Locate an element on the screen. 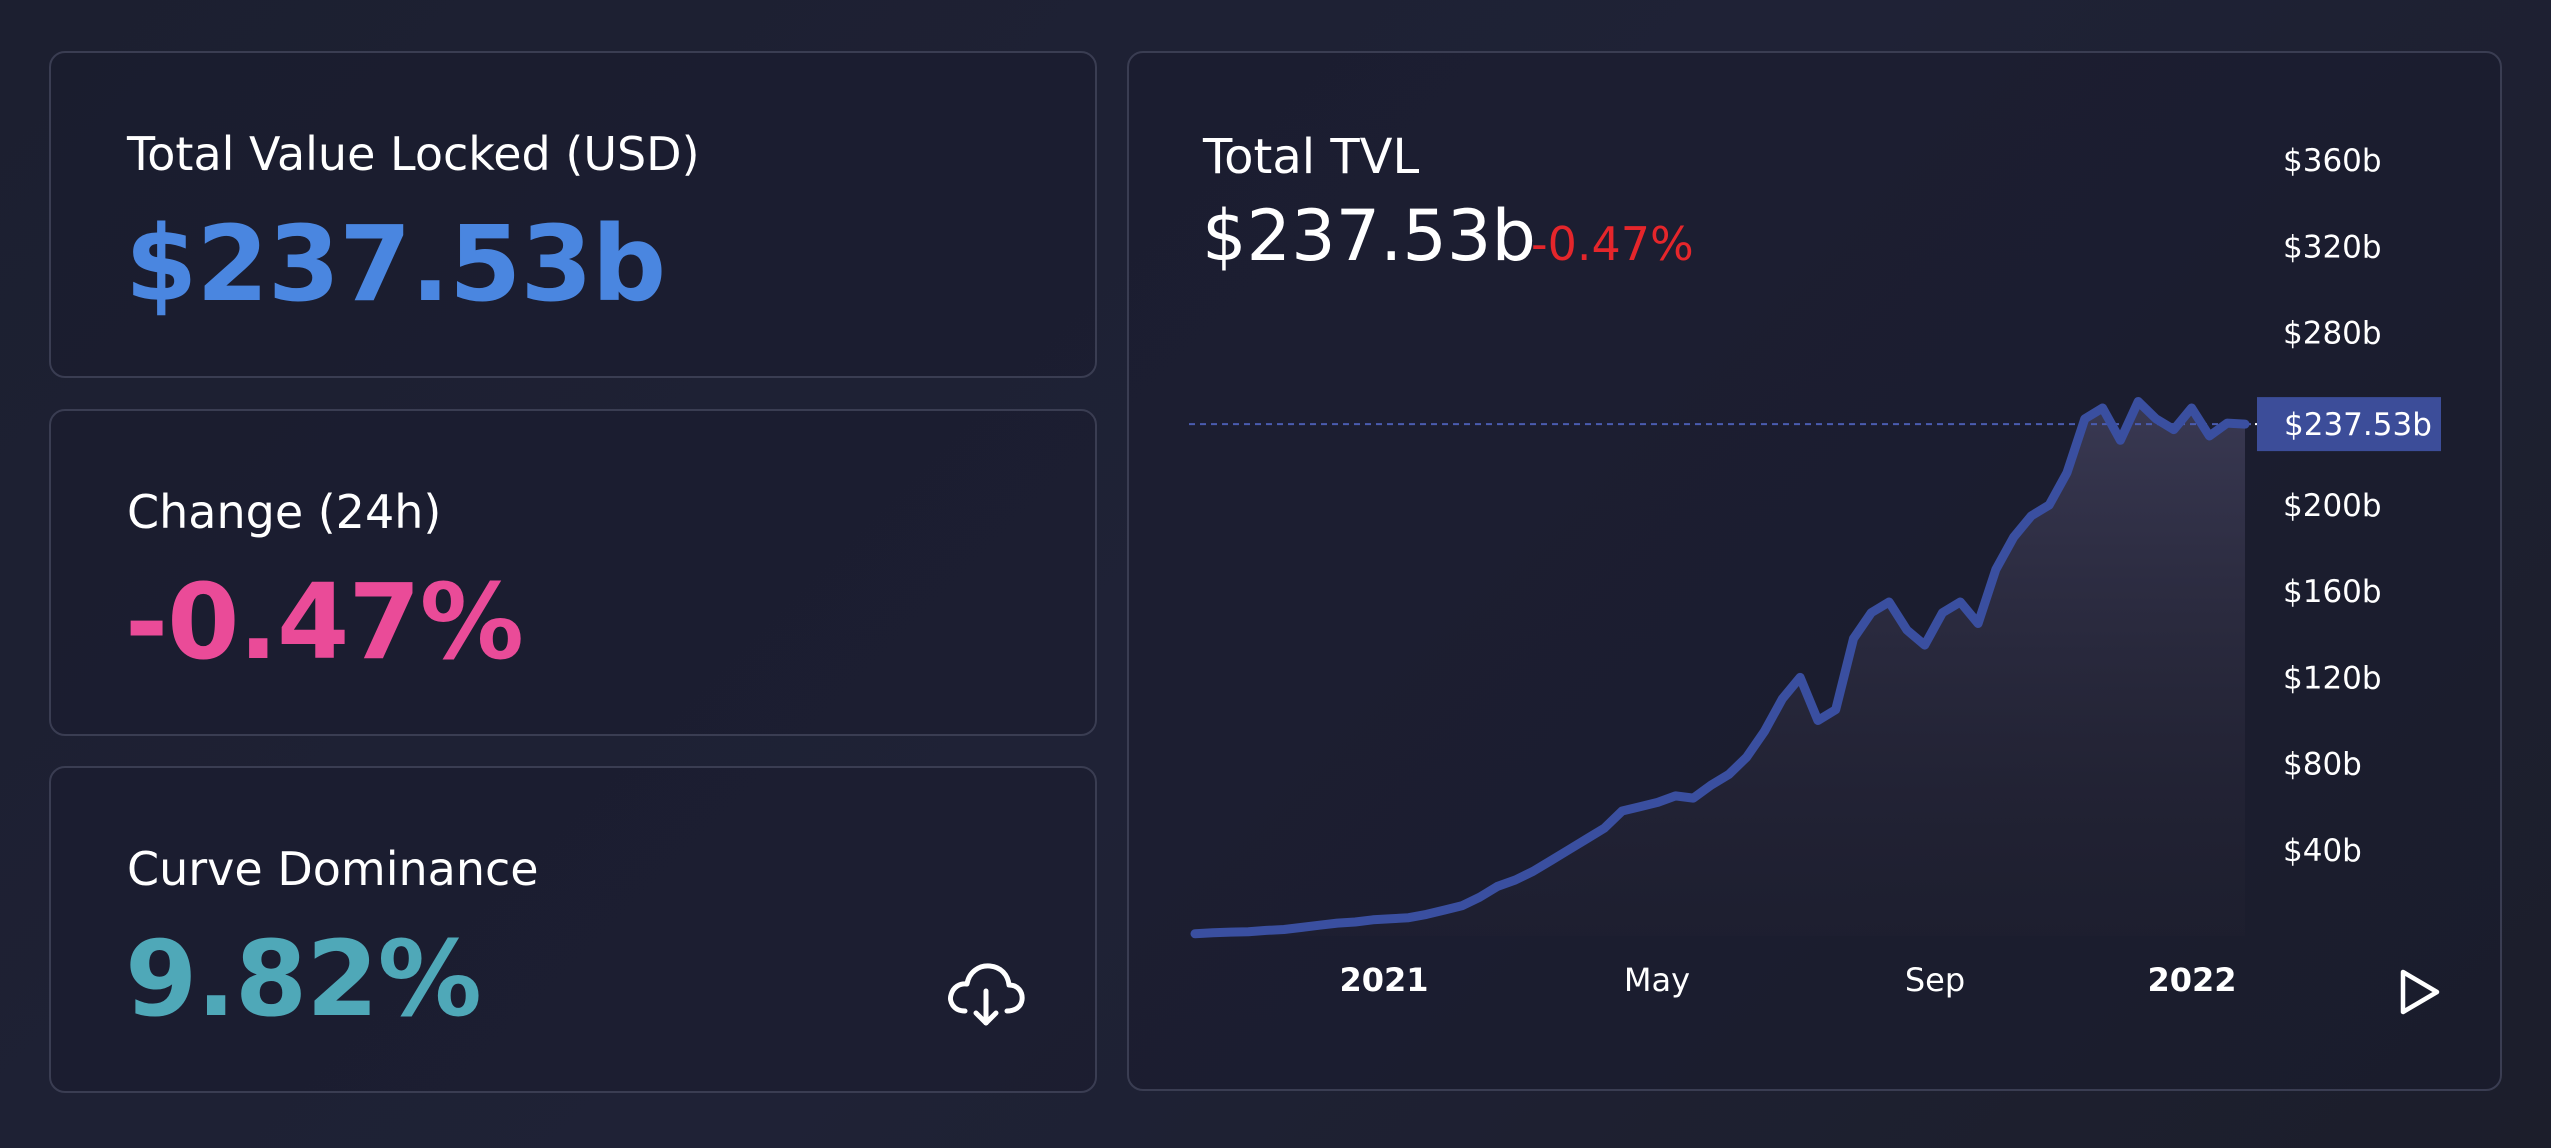 The width and height of the screenshot is (2551, 1148). y-tick-label: $360b is located at coordinates (2332, 161).